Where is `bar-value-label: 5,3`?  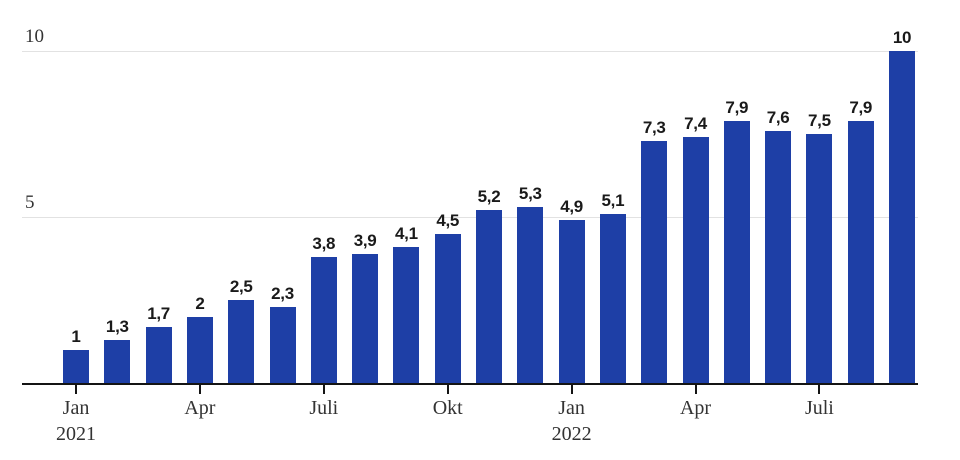
bar-value-label: 5,3 is located at coordinates (530, 194).